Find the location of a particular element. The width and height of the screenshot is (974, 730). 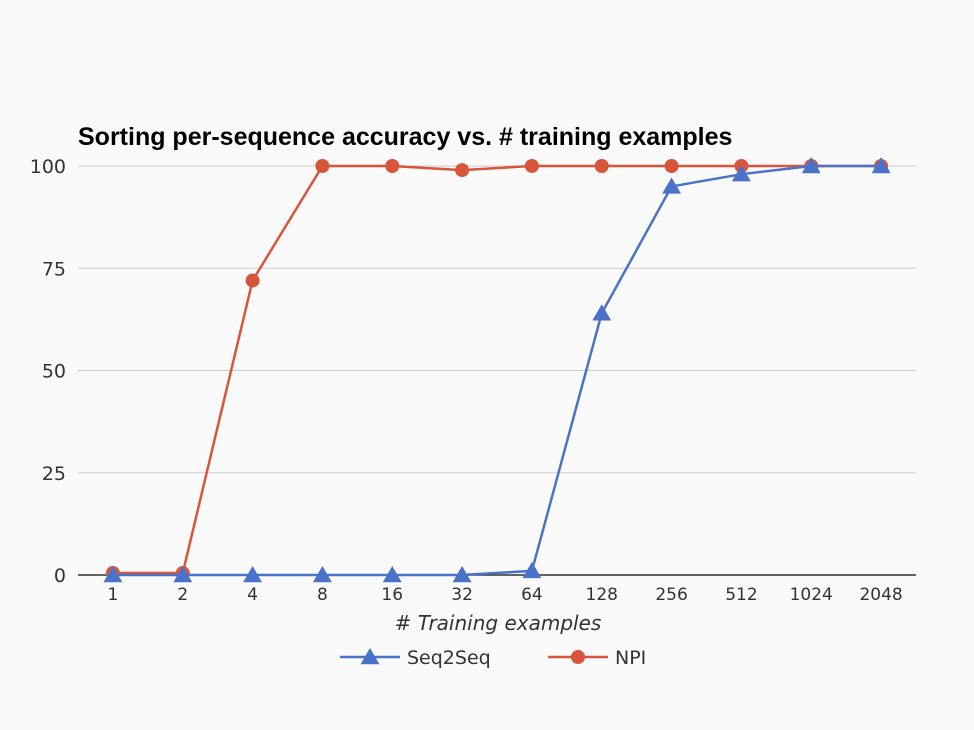

x-tick-label: 2 is located at coordinates (182, 595).